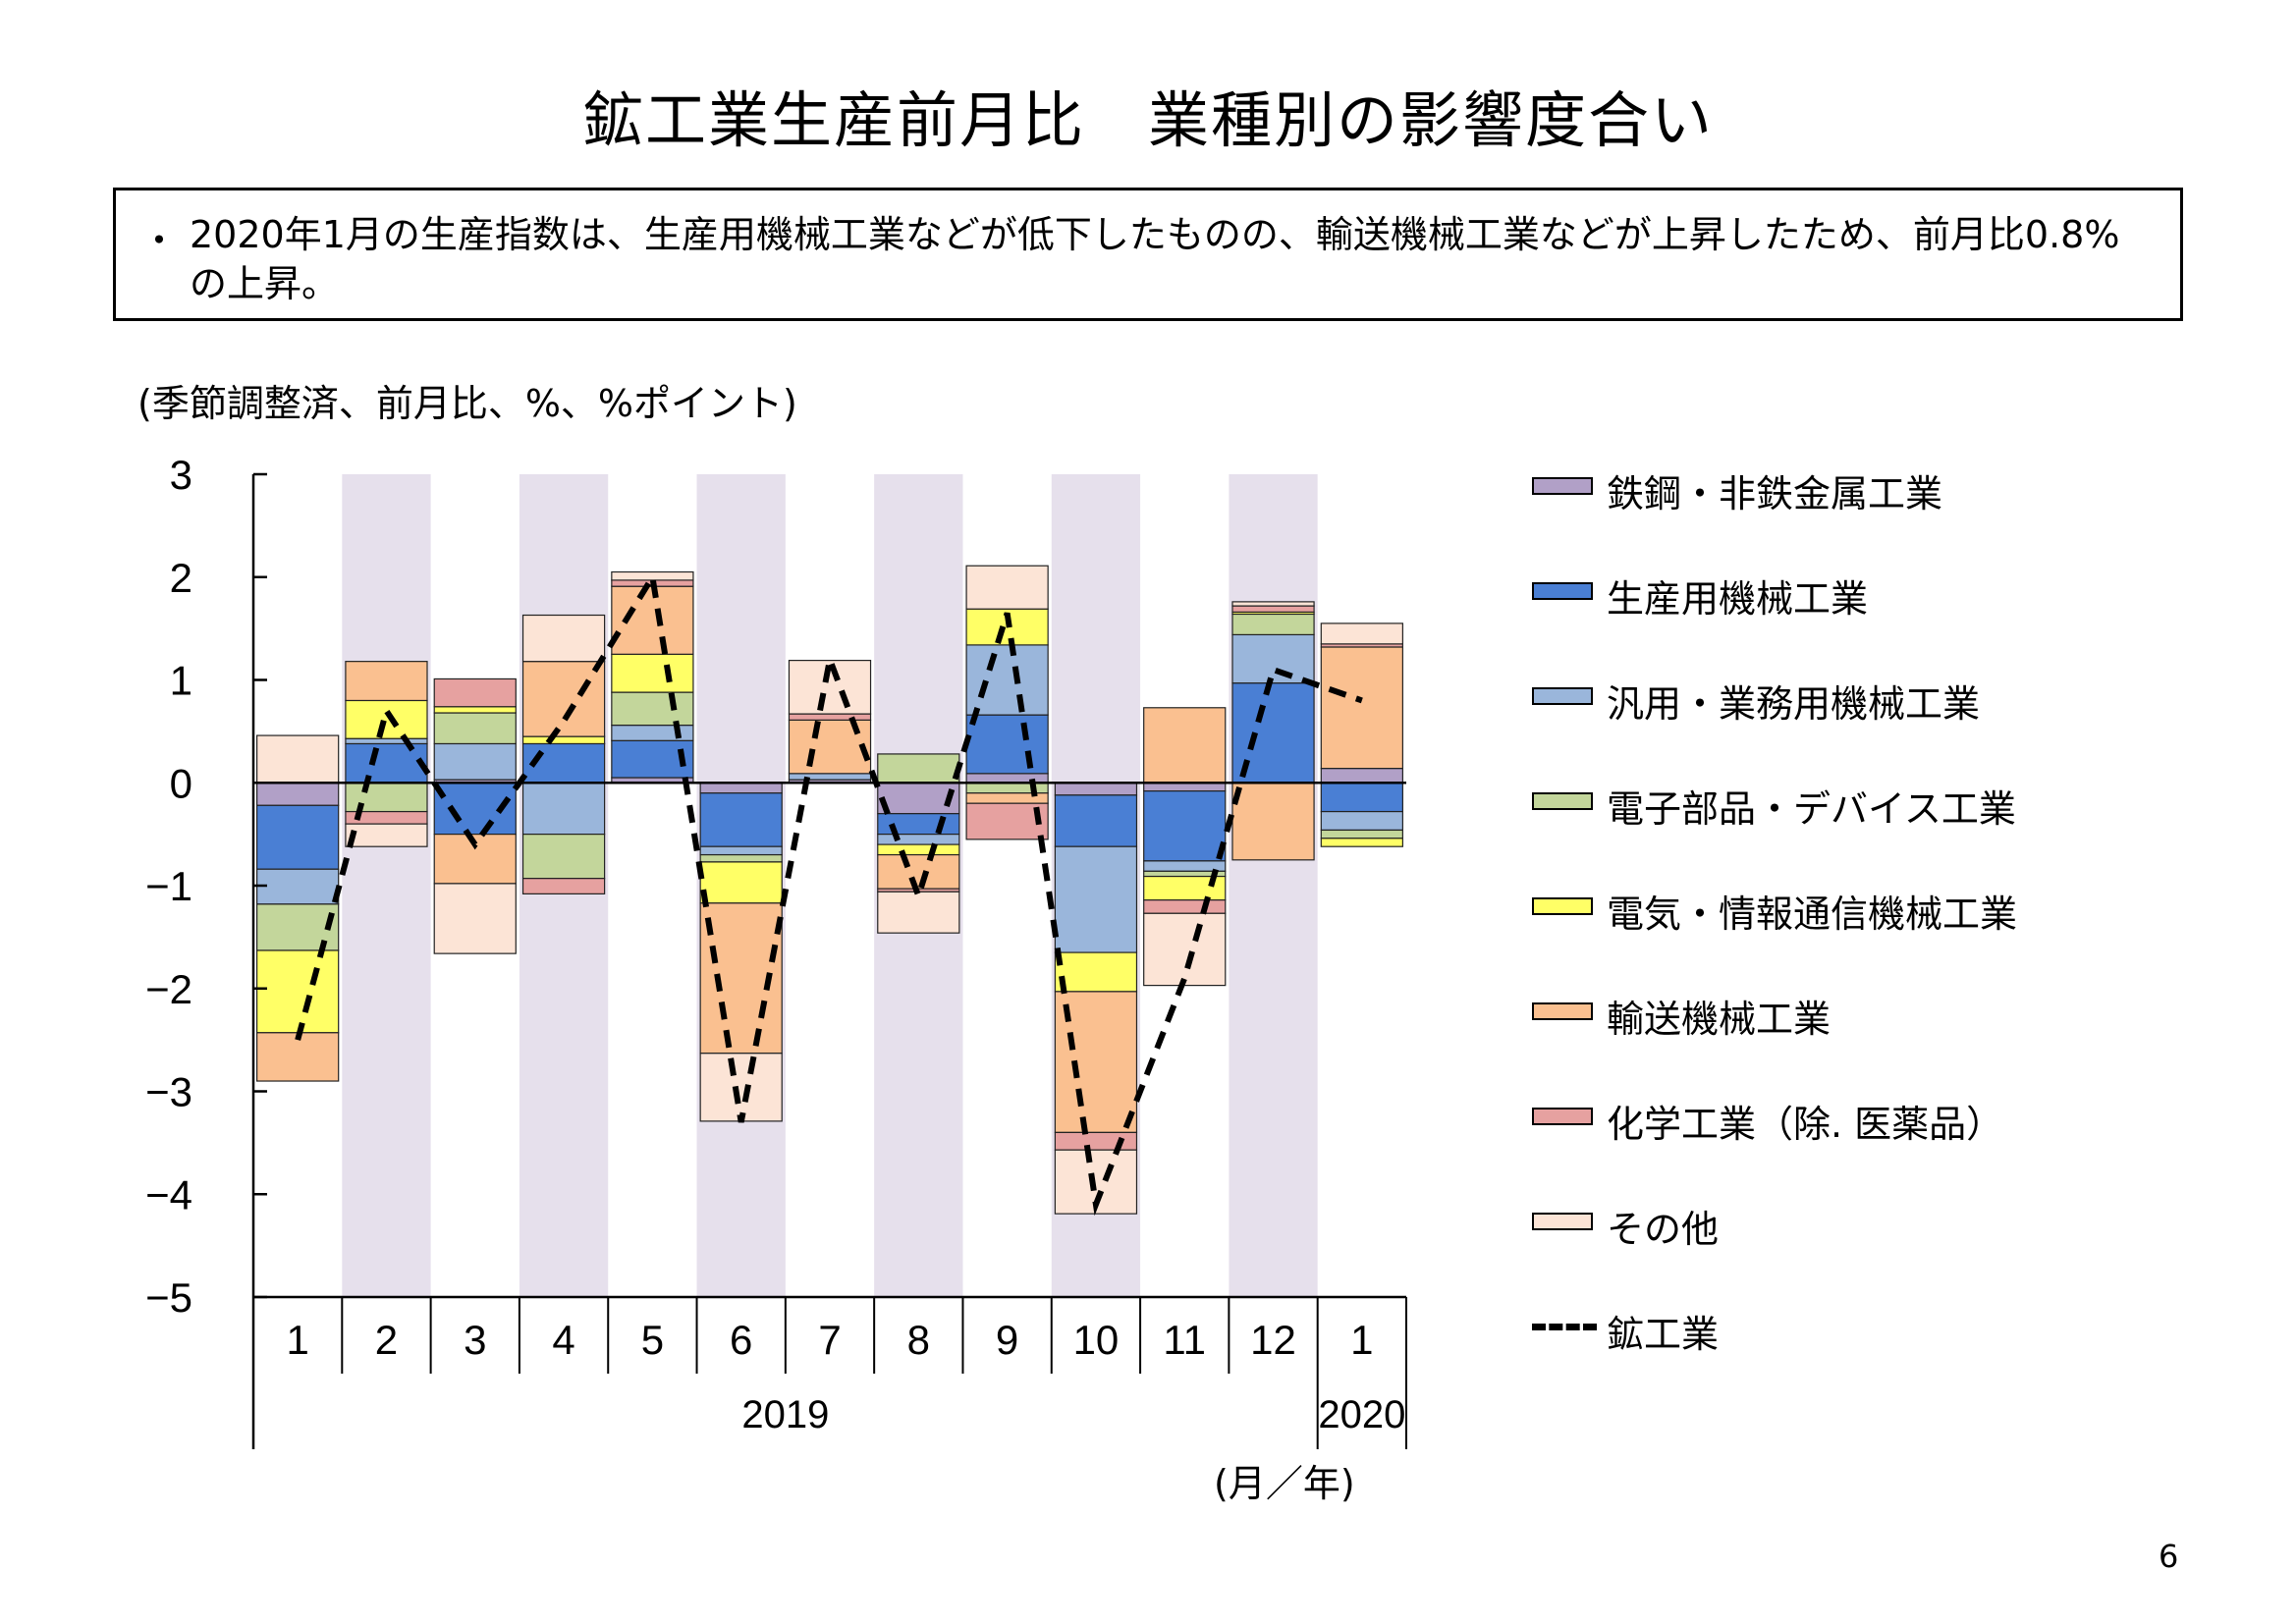 The height and width of the screenshot is (1624, 2296). What do you see at coordinates (1273, 885) in the screenshot?
I see `shading-band` at bounding box center [1273, 885].